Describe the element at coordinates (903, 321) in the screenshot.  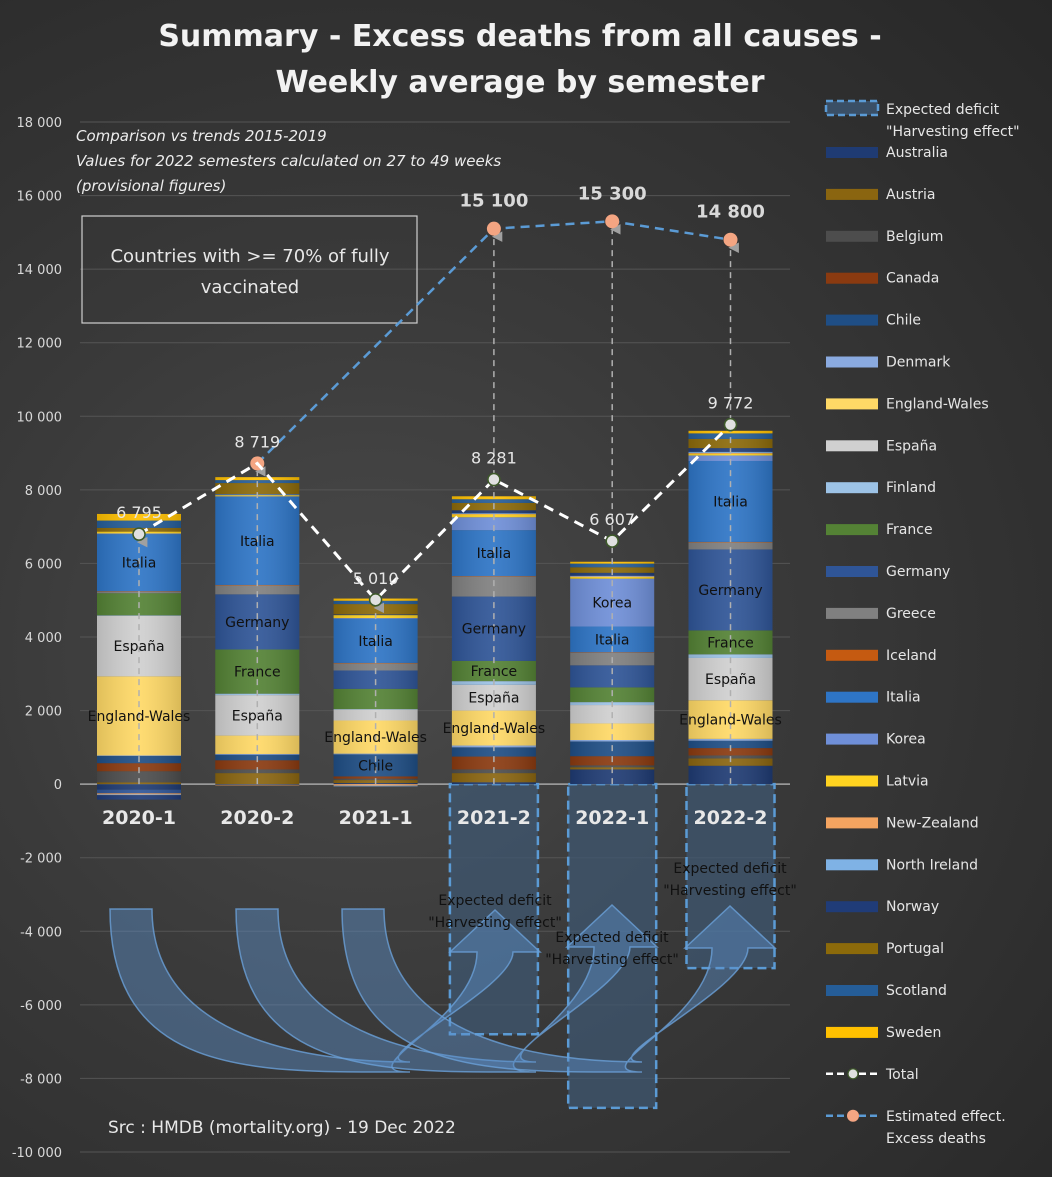
I see `legend-label: Chile` at that location.